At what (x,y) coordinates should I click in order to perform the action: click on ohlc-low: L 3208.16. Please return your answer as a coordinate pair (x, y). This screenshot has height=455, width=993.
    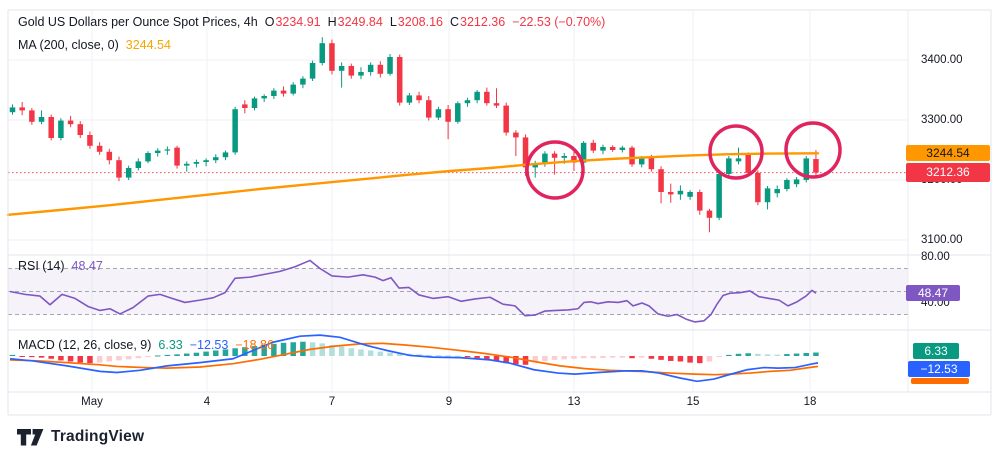
    Looking at the image, I should click on (416, 22).